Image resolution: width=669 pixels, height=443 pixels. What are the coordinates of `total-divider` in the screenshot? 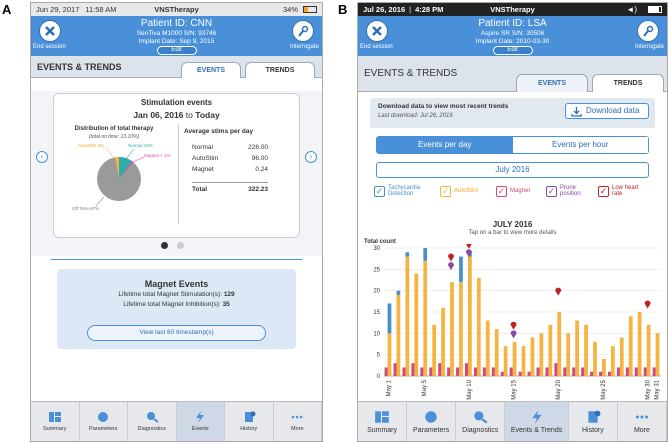 It's located at (230, 182).